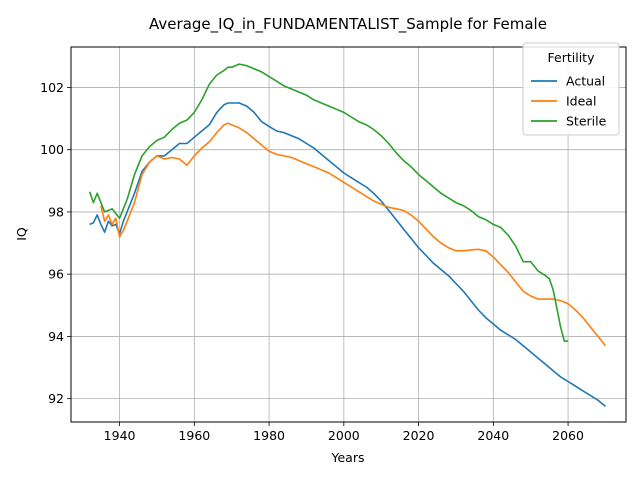 The width and height of the screenshot is (640, 480). I want to click on legend-box, so click(571, 89).